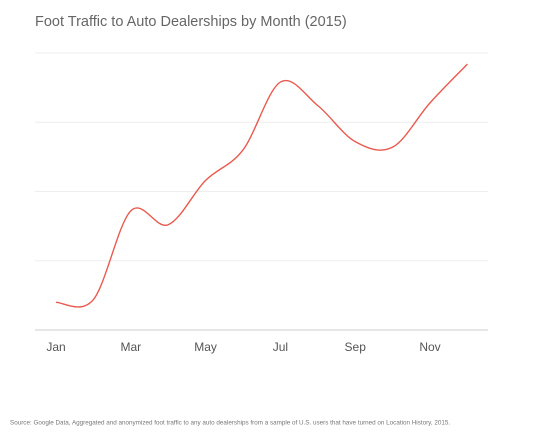  What do you see at coordinates (130, 347) in the screenshot?
I see `x-tick-label: Mar` at bounding box center [130, 347].